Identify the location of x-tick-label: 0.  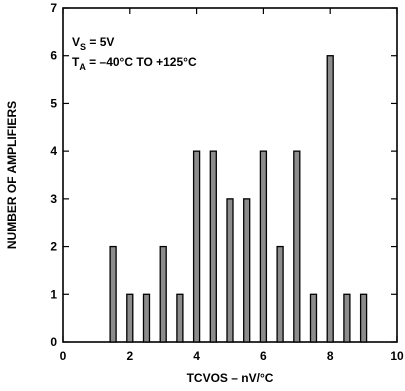
(63, 356).